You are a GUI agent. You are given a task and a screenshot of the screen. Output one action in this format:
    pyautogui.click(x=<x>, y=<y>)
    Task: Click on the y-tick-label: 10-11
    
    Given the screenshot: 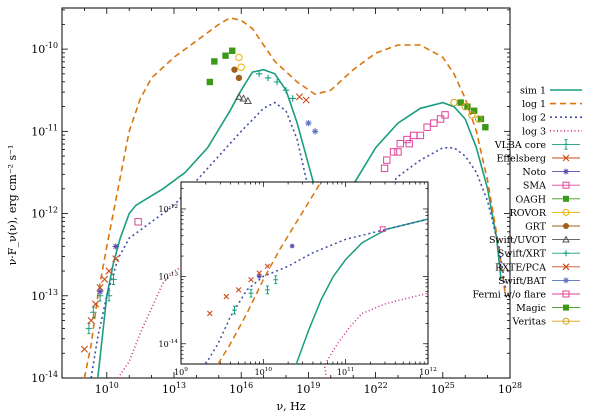 What is the action you would take?
    pyautogui.click(x=44, y=130)
    